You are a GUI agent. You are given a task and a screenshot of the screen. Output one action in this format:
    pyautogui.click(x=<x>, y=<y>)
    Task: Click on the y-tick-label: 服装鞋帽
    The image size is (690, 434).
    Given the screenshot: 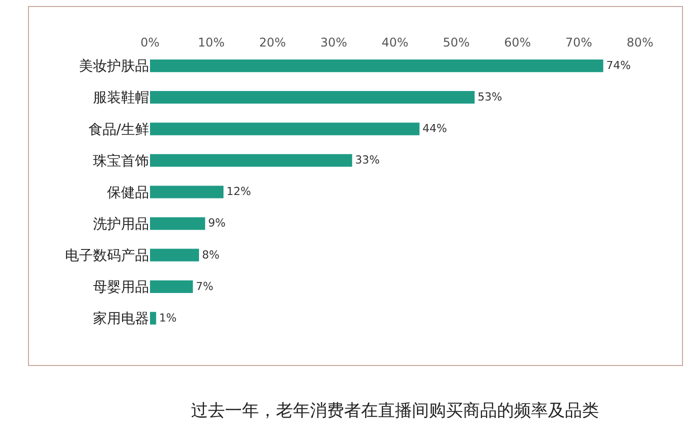 What is the action you would take?
    pyautogui.click(x=121, y=98)
    